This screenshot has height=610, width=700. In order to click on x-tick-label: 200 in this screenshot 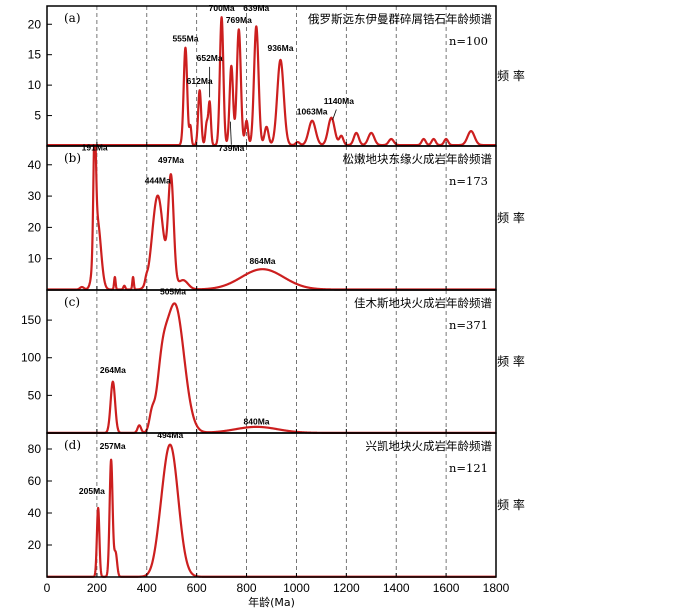, I will do `click(97, 588)`.